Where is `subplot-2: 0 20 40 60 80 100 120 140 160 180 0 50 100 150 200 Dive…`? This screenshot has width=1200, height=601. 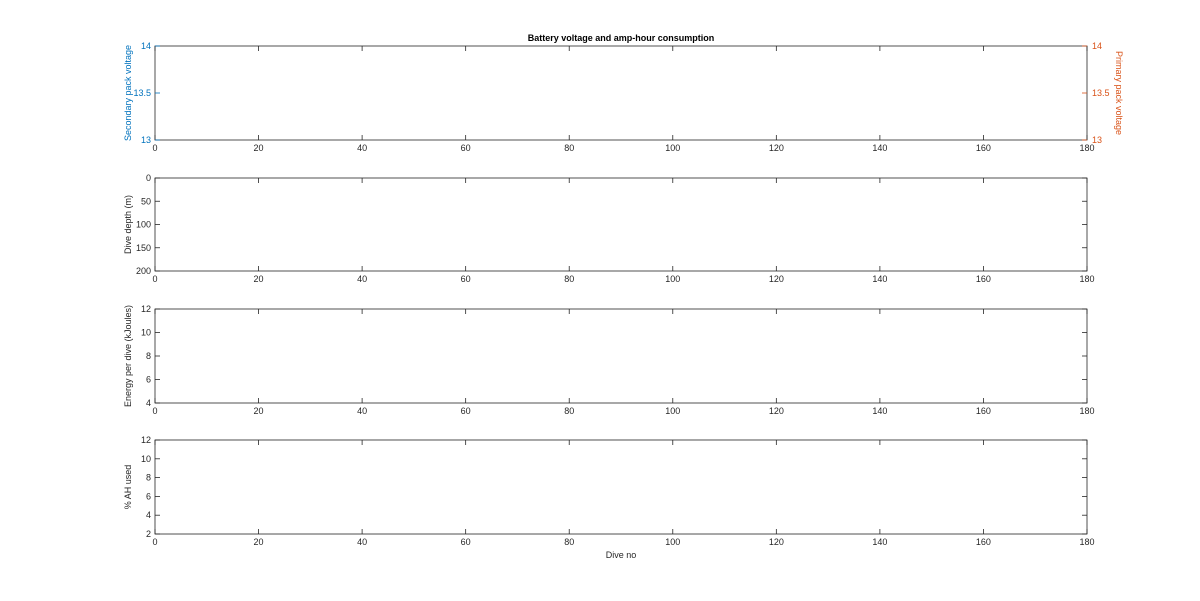
subplot-2: 0 20 40 60 80 100 120 140 160 180 0 50 100 150 200 Dive… is located at coordinates (609, 228).